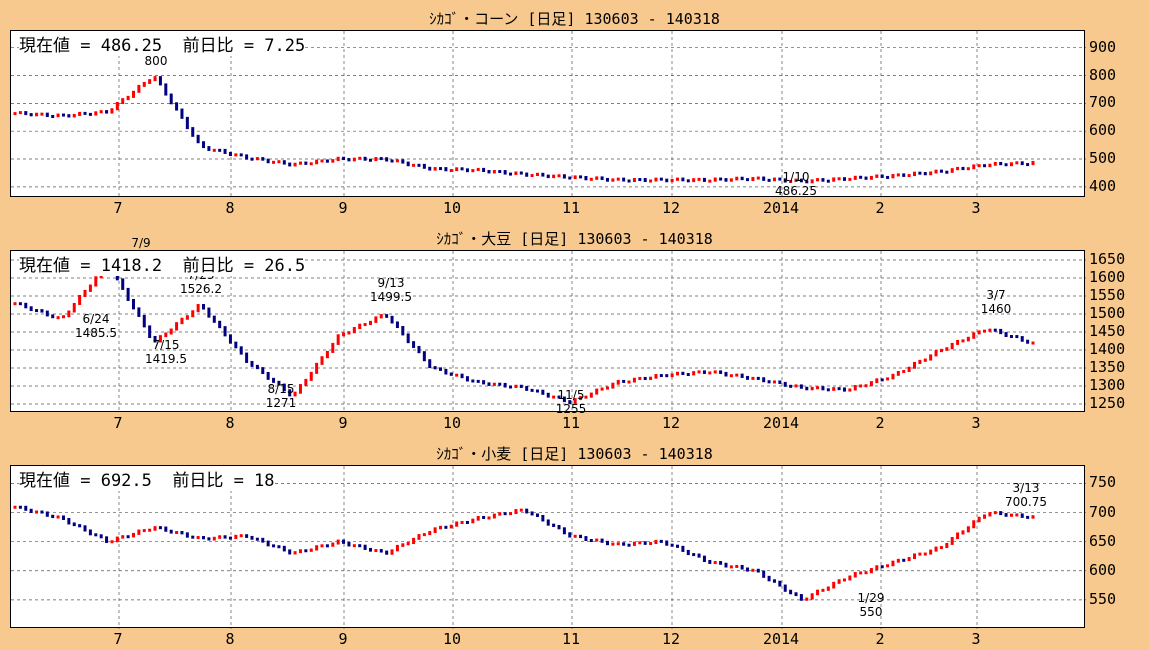 The image size is (1149, 650). Describe the element at coordinates (201, 289) in the screenshot. I see `annotation-value: 1526.2` at that location.